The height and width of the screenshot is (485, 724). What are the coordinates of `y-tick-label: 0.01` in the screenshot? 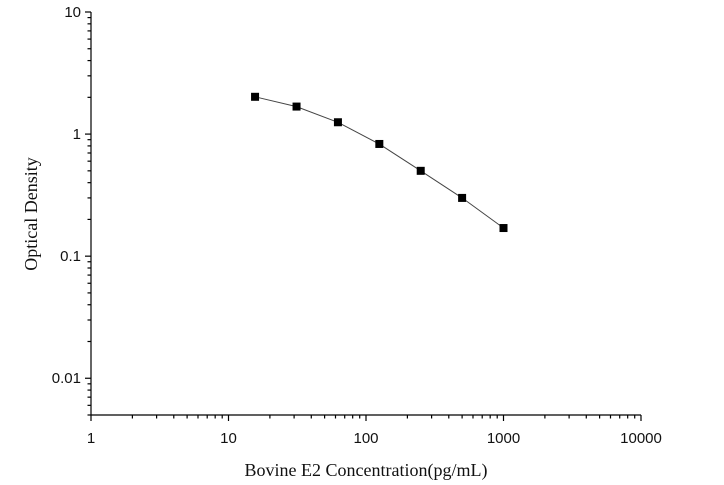 It's located at (66, 378).